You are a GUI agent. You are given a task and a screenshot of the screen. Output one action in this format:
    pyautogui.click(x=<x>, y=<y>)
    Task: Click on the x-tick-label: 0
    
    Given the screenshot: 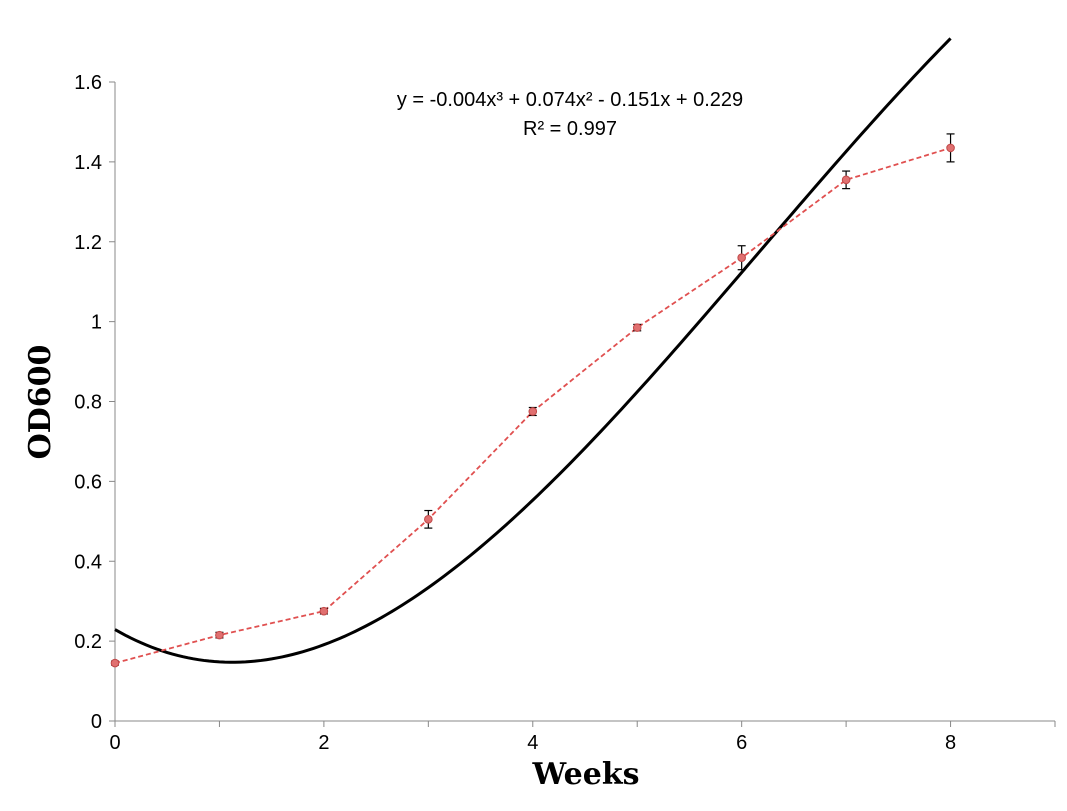 What is the action you would take?
    pyautogui.click(x=114, y=743)
    